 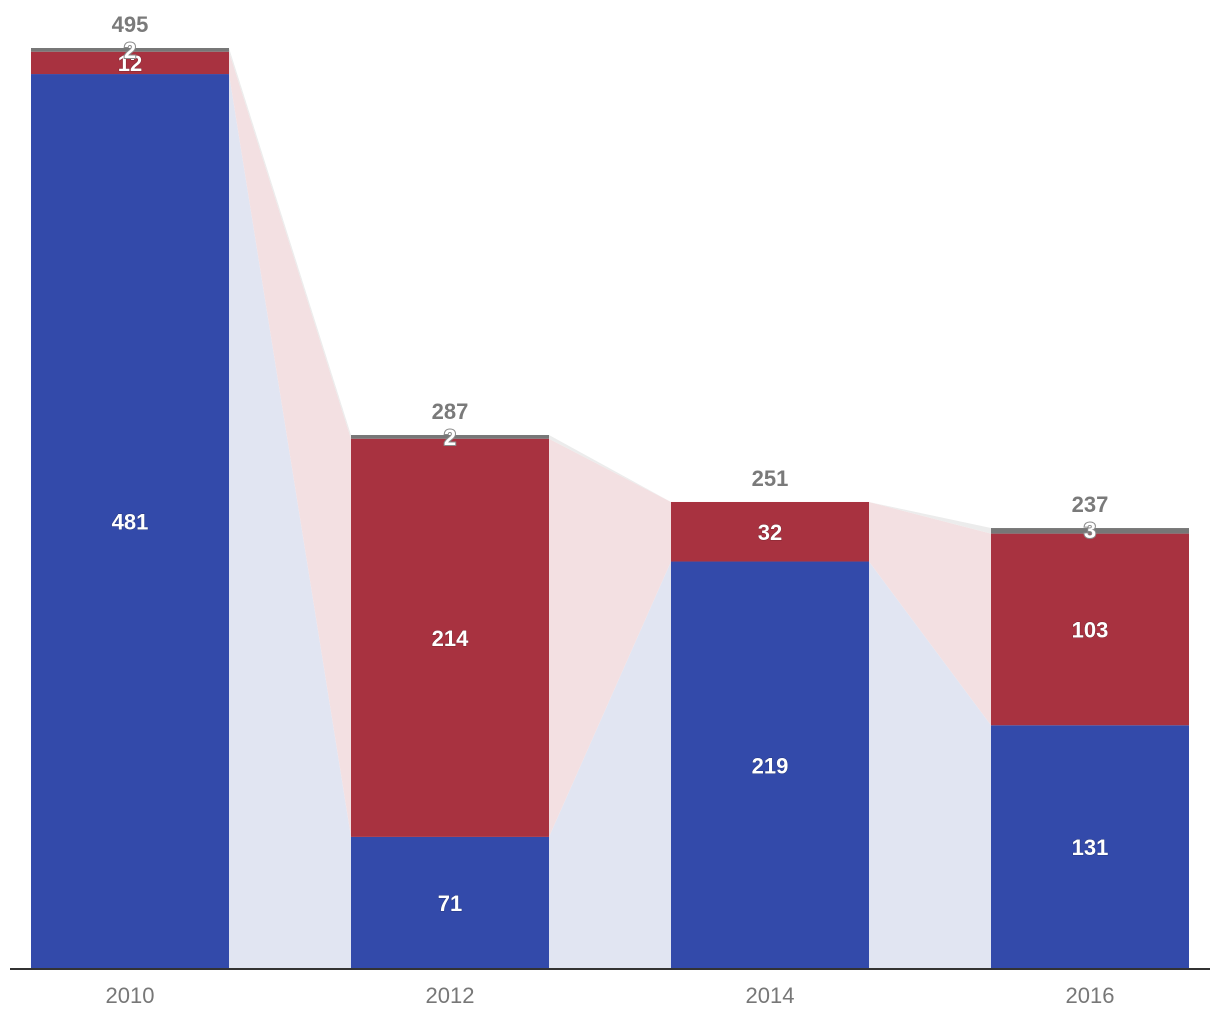 I want to click on data-label-2010-series-1: 481, so click(x=130, y=522).